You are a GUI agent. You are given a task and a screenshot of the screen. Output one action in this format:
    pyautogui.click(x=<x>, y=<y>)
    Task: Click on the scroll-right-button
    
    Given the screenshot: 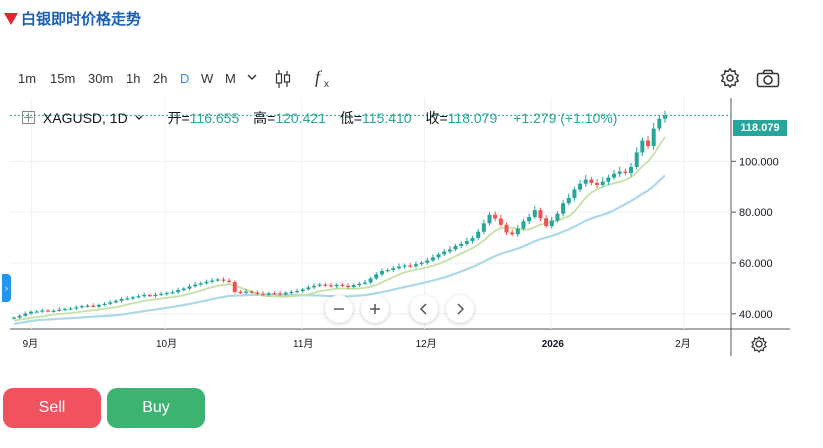 What is the action you would take?
    pyautogui.click(x=460, y=309)
    